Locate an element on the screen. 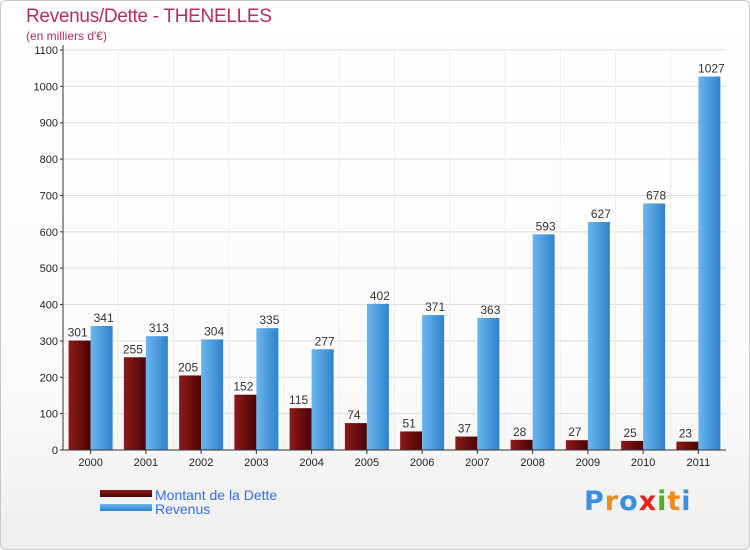 The image size is (750, 550). bar-dette-2010 is located at coordinates (632, 445).